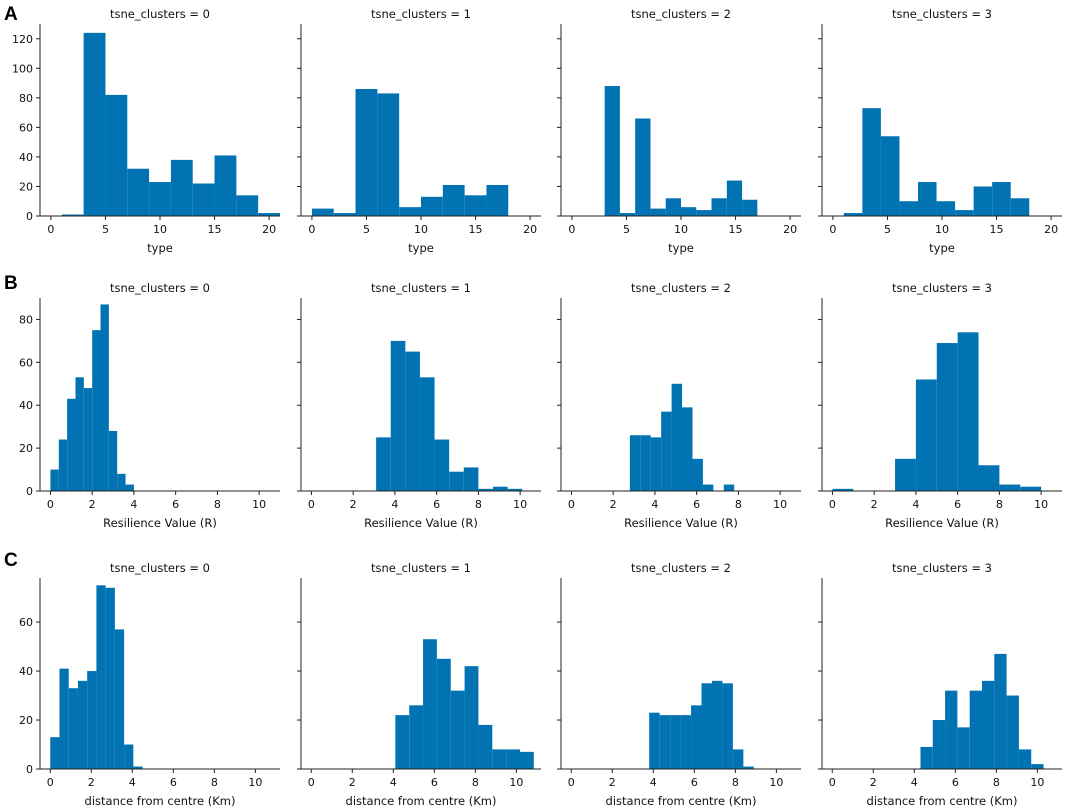 The height and width of the screenshot is (810, 1072). What do you see at coordinates (11, 14) in the screenshot?
I see `panel-letter: A` at bounding box center [11, 14].